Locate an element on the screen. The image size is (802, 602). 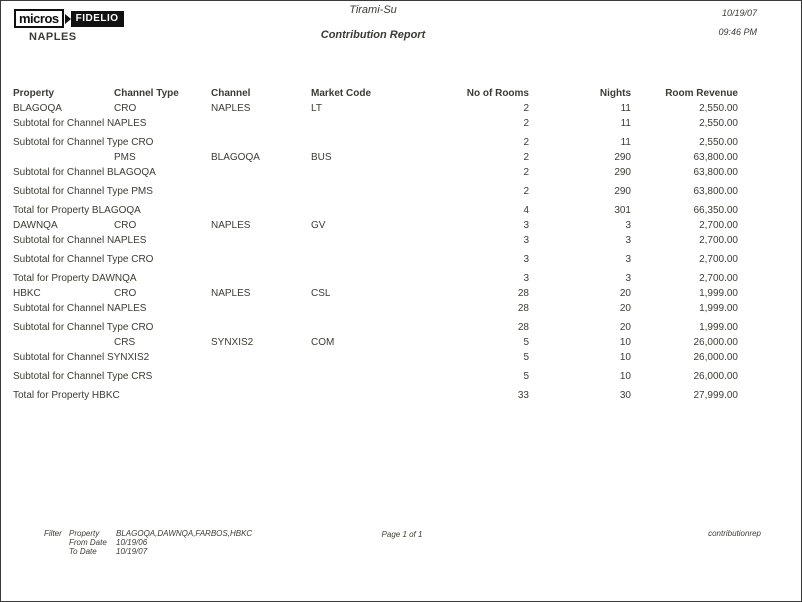
revenue-cell: 66,350.00 is located at coordinates (716, 210).